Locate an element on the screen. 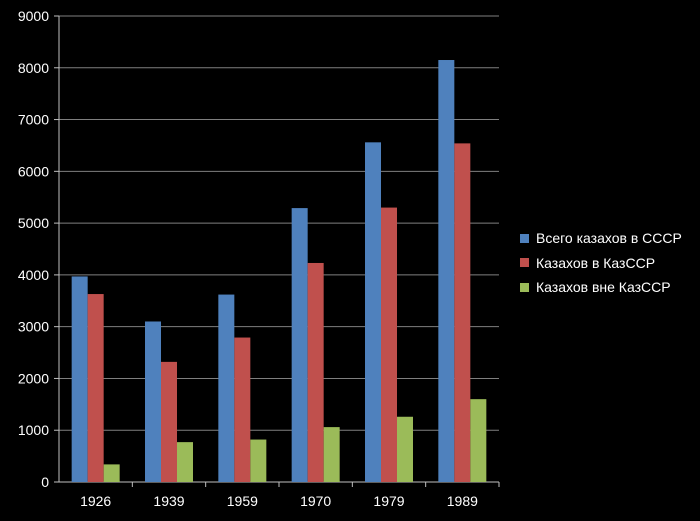 This screenshot has height=521, width=700. legend-item: Казахов вне КазССР is located at coordinates (601, 287).